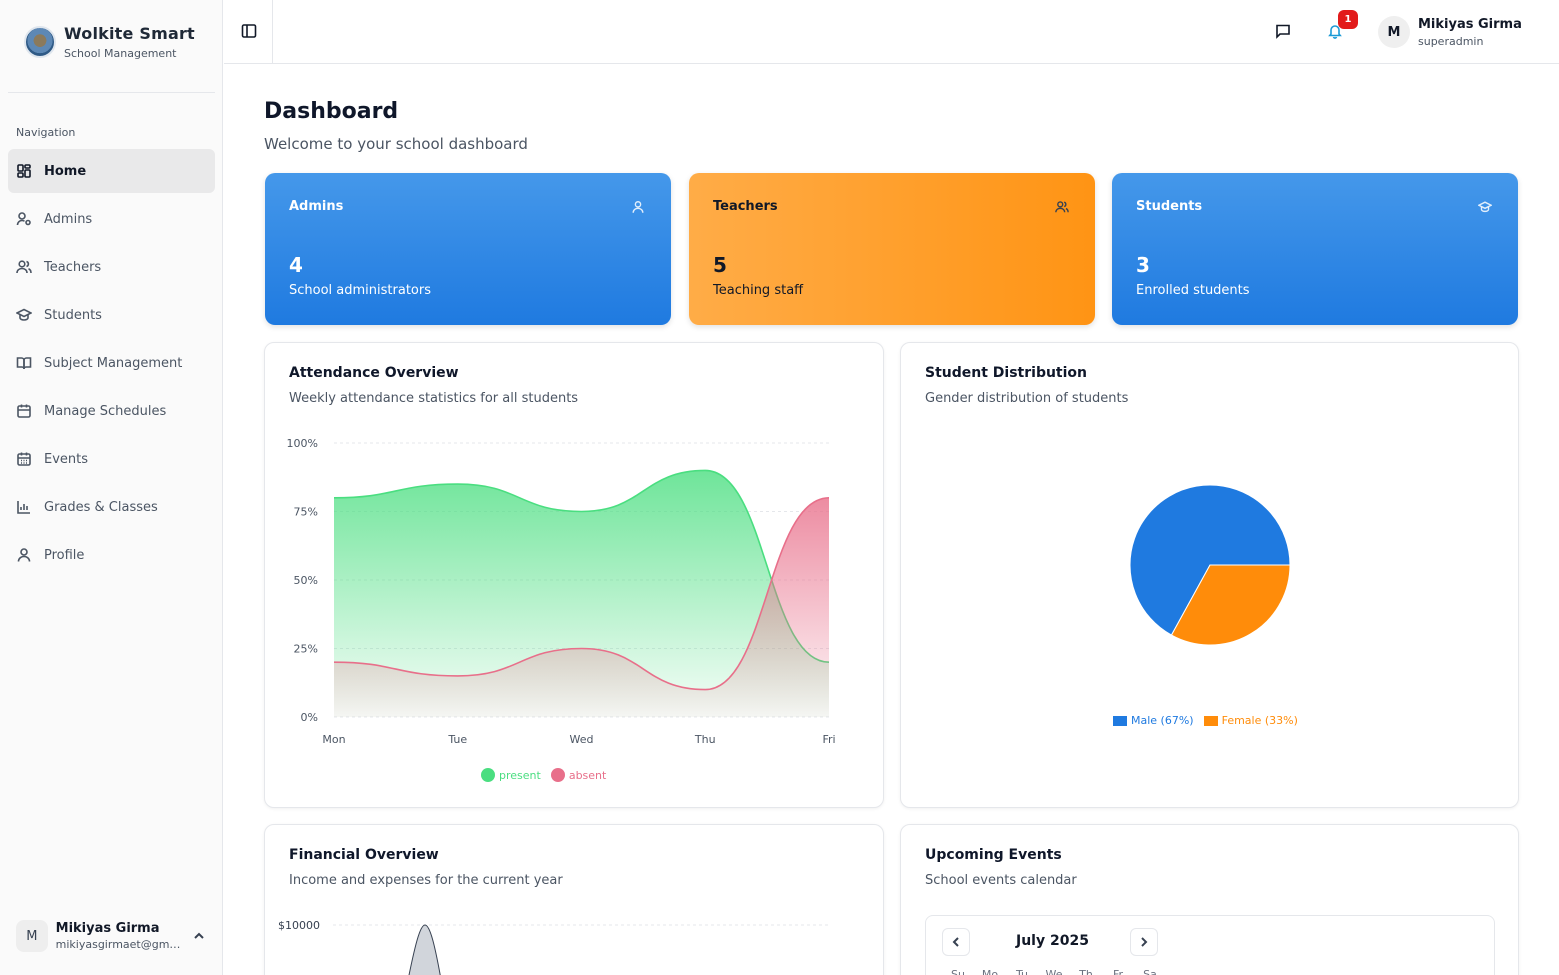 The height and width of the screenshot is (975, 1559). What do you see at coordinates (1210, 560) in the screenshot?
I see `pie-slice-male` at bounding box center [1210, 560].